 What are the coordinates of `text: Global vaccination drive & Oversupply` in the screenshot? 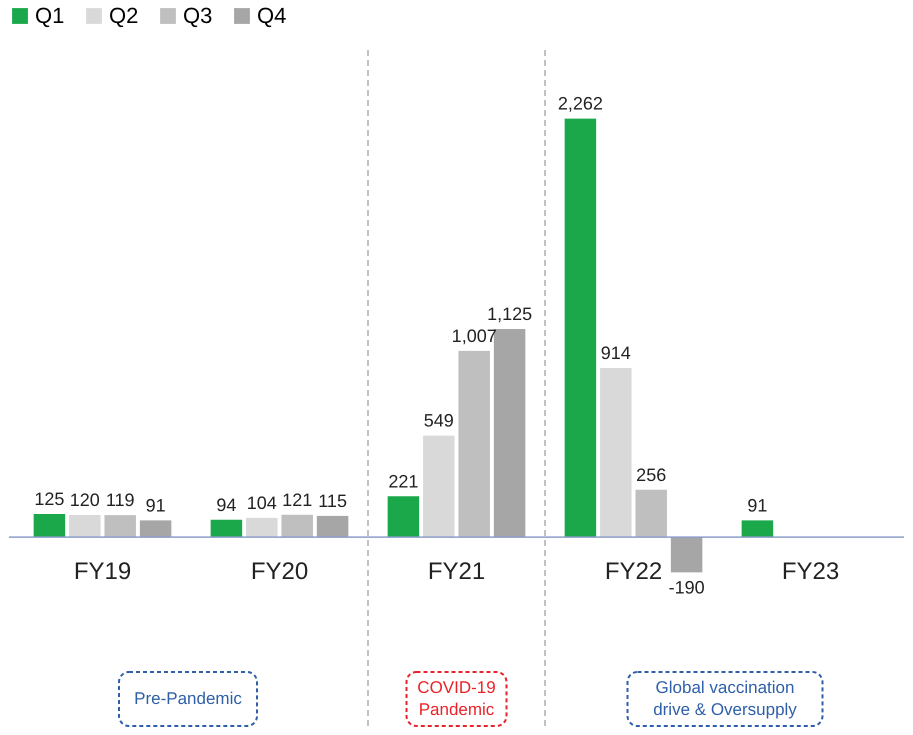 It's located at (725, 698).